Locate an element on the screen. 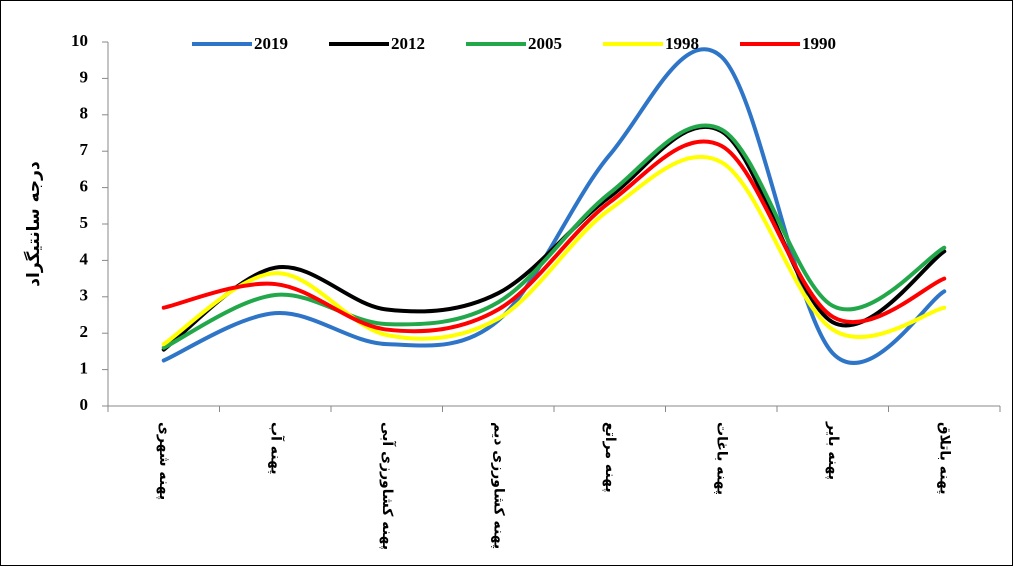  legend-label: 1998 is located at coordinates (682, 43).